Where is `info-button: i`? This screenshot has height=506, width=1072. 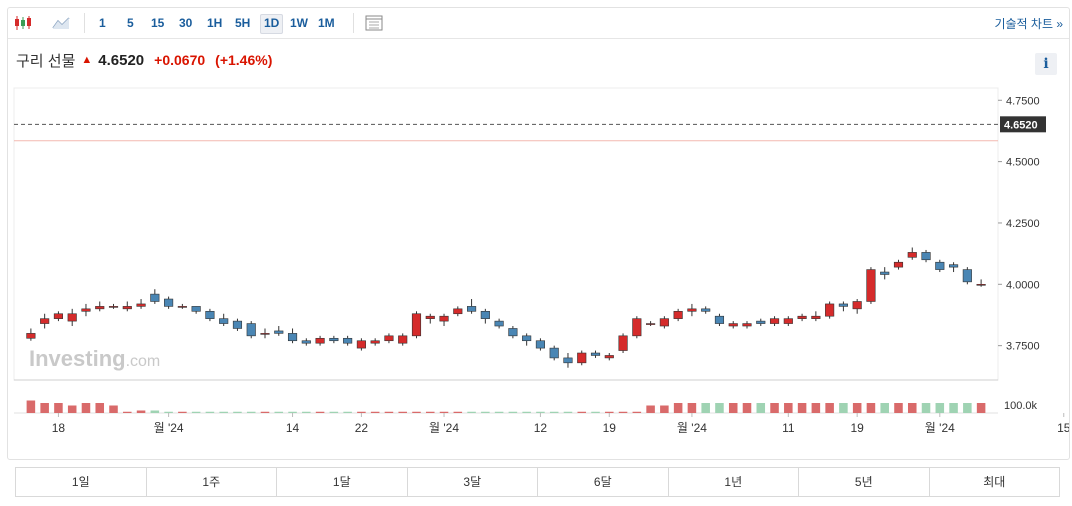 info-button: i is located at coordinates (1046, 64).